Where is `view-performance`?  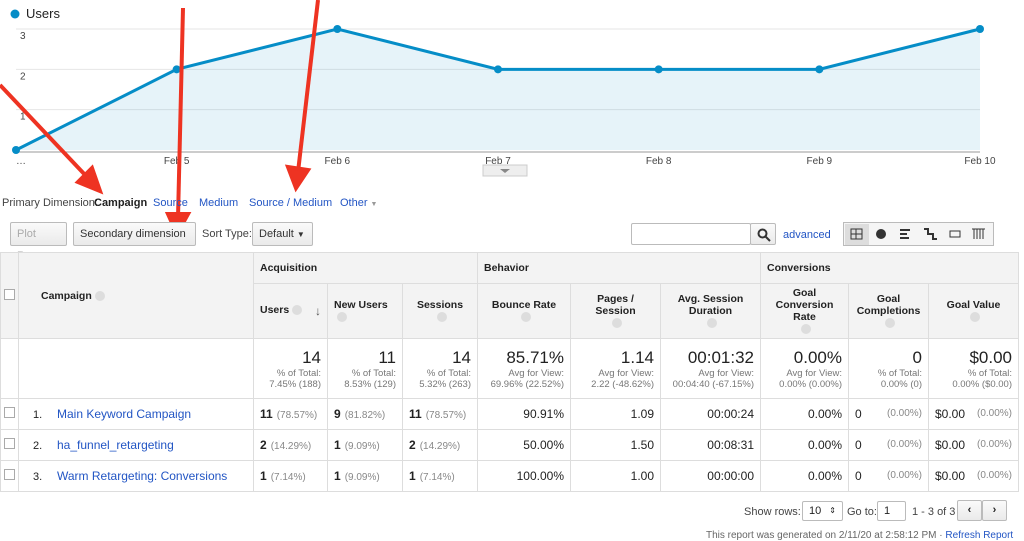 view-performance is located at coordinates (905, 230).